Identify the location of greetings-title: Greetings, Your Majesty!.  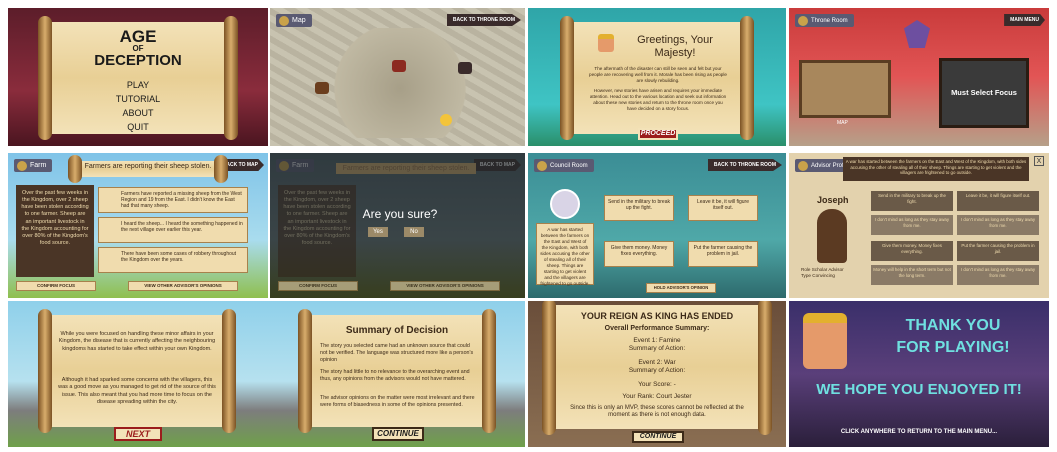
(675, 47).